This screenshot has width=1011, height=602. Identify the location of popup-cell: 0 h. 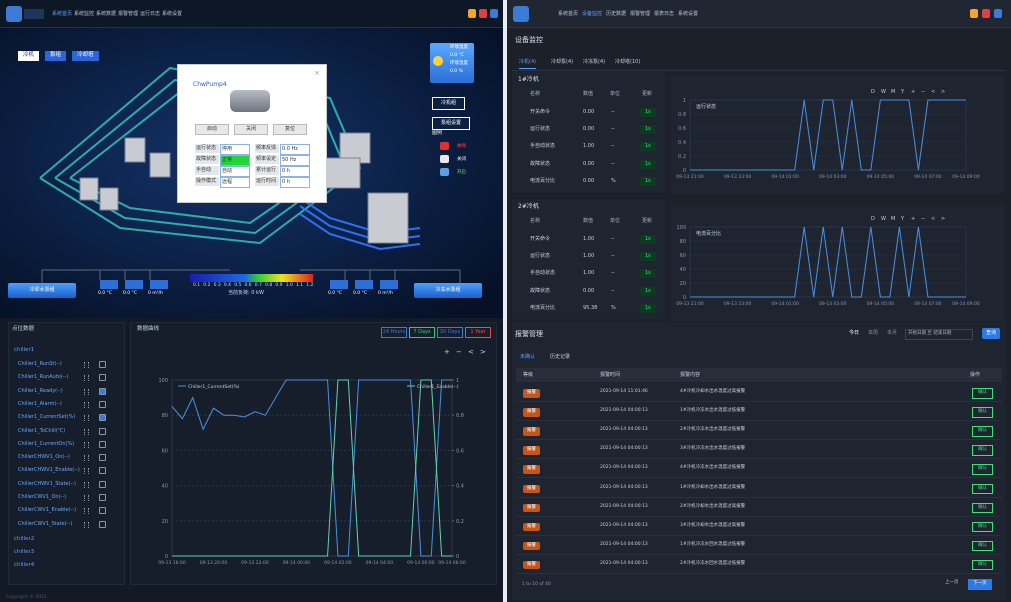
(295, 182).